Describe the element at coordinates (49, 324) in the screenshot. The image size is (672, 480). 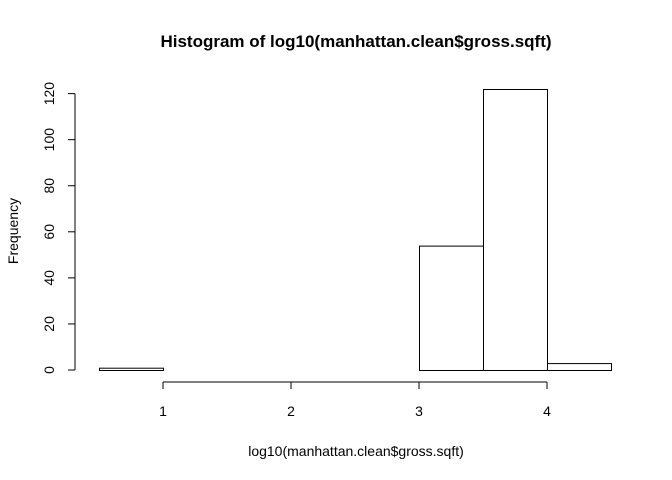
I see `y-tick-label: 20` at that location.